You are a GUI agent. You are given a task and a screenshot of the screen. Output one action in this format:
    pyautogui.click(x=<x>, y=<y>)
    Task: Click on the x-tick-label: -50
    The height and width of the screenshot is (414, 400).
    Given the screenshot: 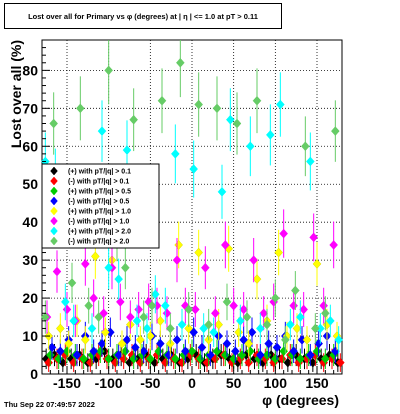 What is the action you would take?
    pyautogui.click(x=150, y=383)
    